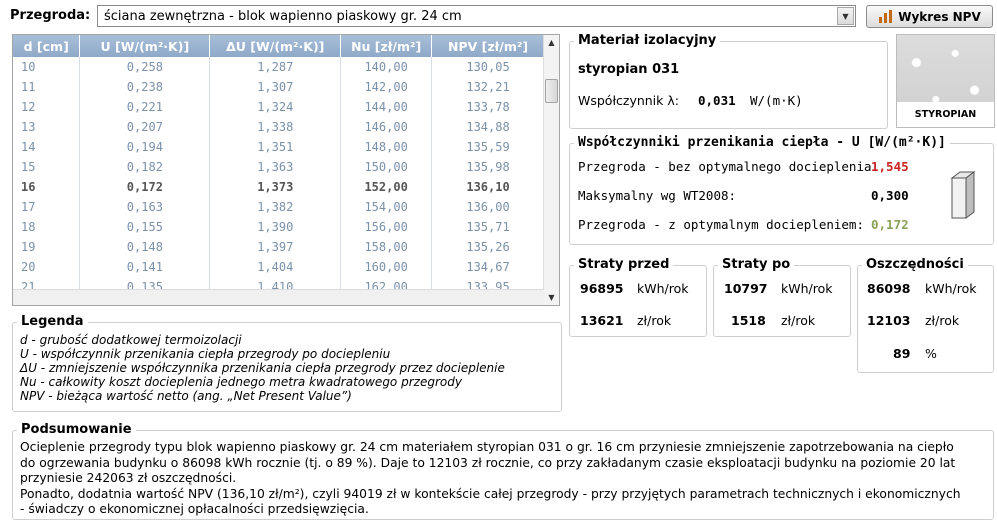 The image size is (997, 523). I want to click on table-cell: 144,00, so click(386, 107).